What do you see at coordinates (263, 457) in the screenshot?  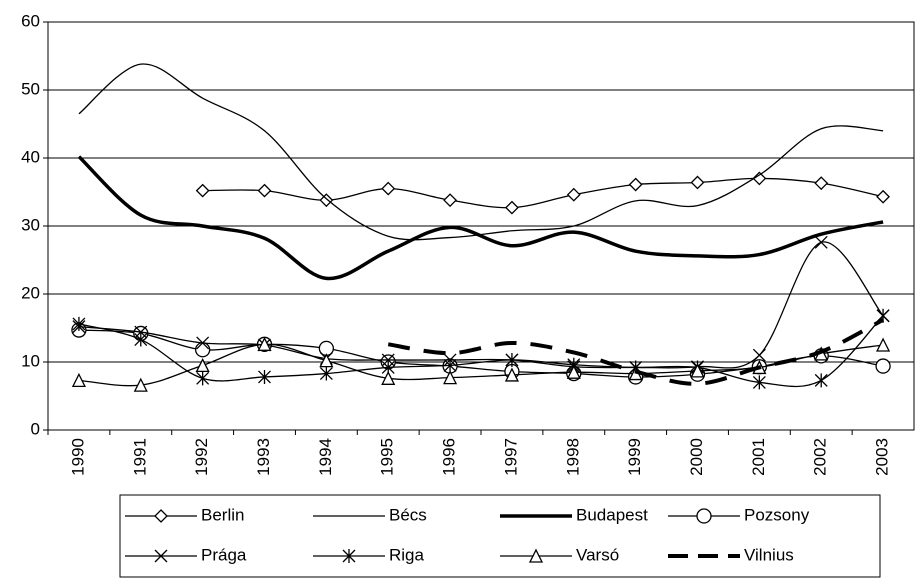 I see `x-tick-label: 1993` at bounding box center [263, 457].